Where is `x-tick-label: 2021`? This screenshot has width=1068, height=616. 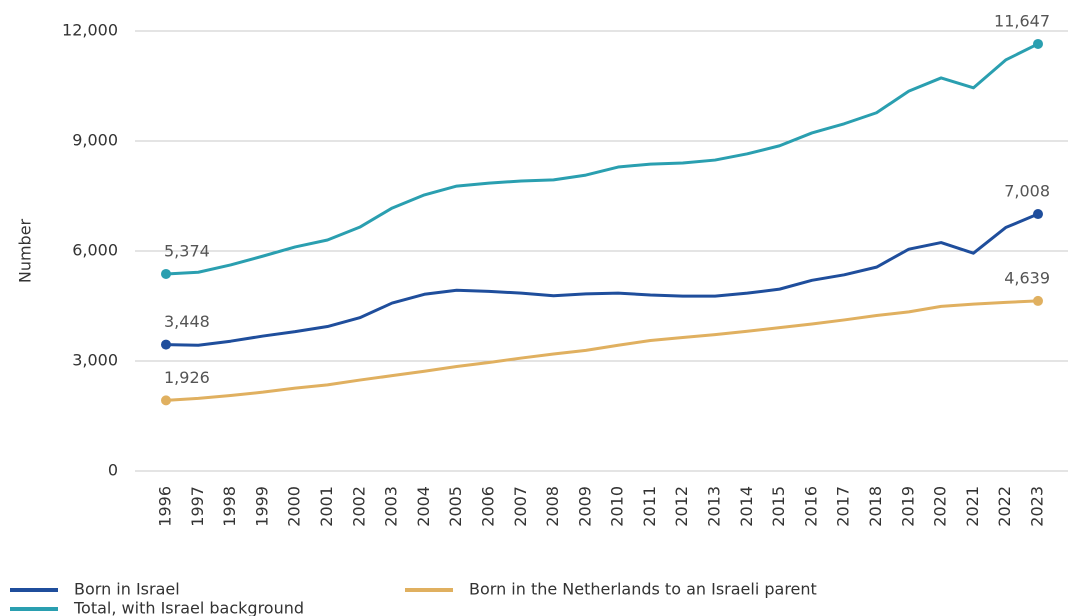 x-tick-label: 2021 is located at coordinates (972, 506).